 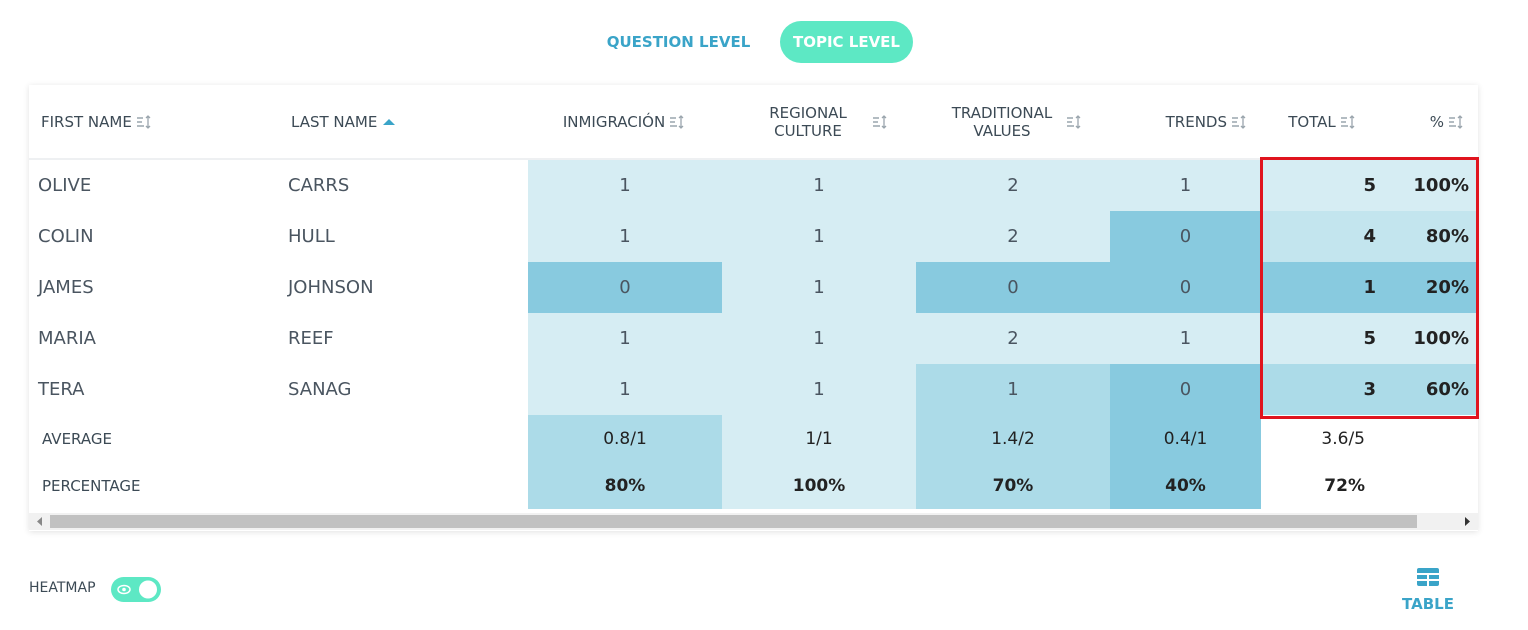 I want to click on summary-row: AVERAGE 0.8/1 1/1 1.4/2 0.4/1 3.6/5, so click(x=753, y=438).